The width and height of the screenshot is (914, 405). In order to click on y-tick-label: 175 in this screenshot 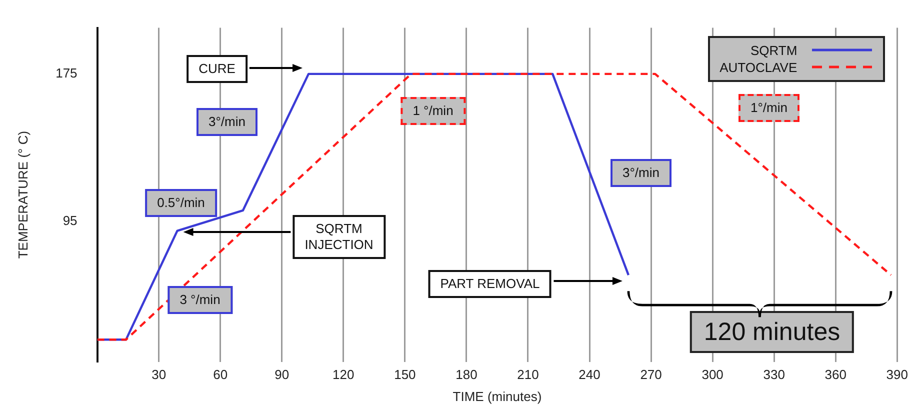, I will do `click(67, 73)`.